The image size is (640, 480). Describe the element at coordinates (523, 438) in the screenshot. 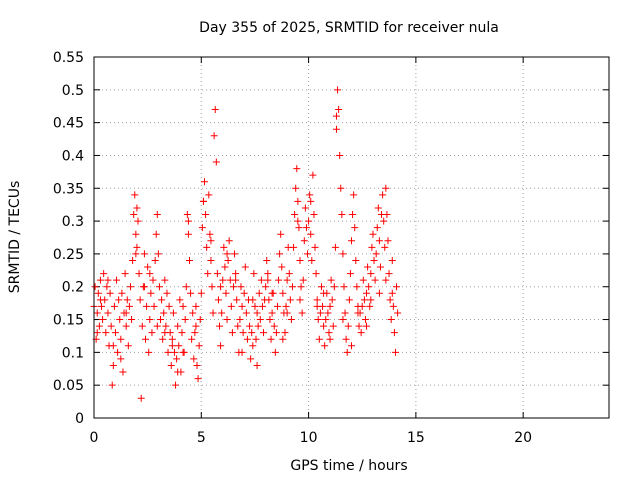

I see `x-tick-label: 20` at that location.